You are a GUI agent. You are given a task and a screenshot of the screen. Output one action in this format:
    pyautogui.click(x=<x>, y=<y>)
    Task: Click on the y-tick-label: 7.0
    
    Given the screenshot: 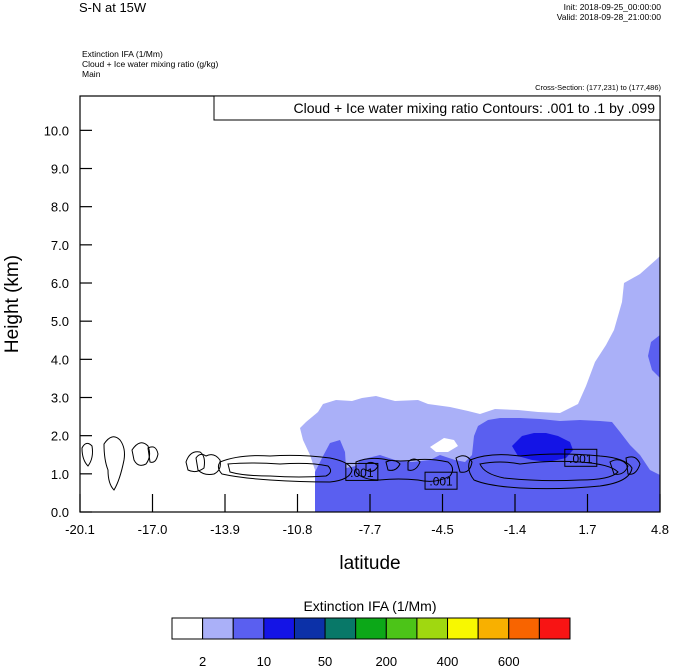 What is the action you would take?
    pyautogui.click(x=60, y=245)
    